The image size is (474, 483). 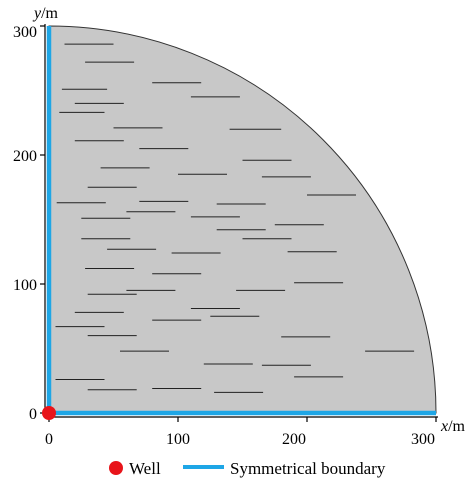 I want to click on y-axis-unit: /m, so click(x=49, y=13).